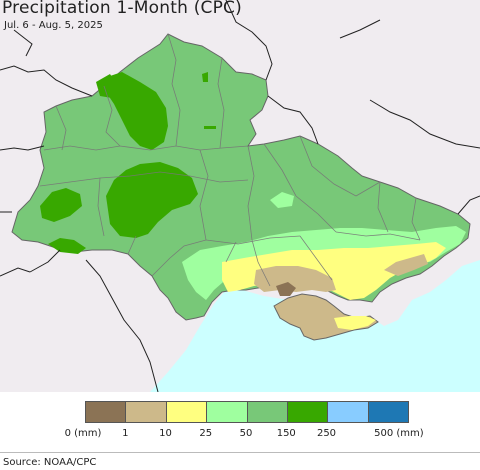 The width and height of the screenshot is (480, 470). What do you see at coordinates (136, 111) in the screenshot?
I see `zone-150-250-north` at bounding box center [136, 111].